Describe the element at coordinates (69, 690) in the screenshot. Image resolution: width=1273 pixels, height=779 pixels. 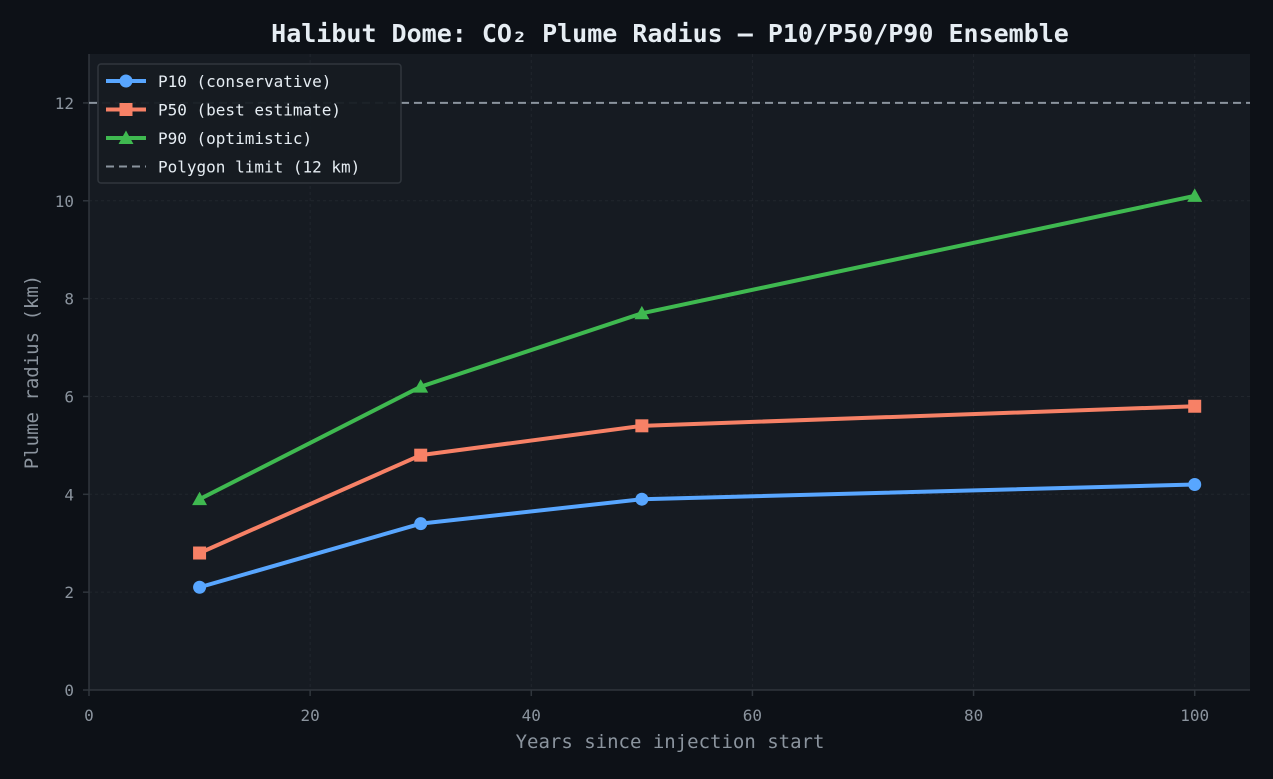
I see `y-tick-label: 0` at that location.